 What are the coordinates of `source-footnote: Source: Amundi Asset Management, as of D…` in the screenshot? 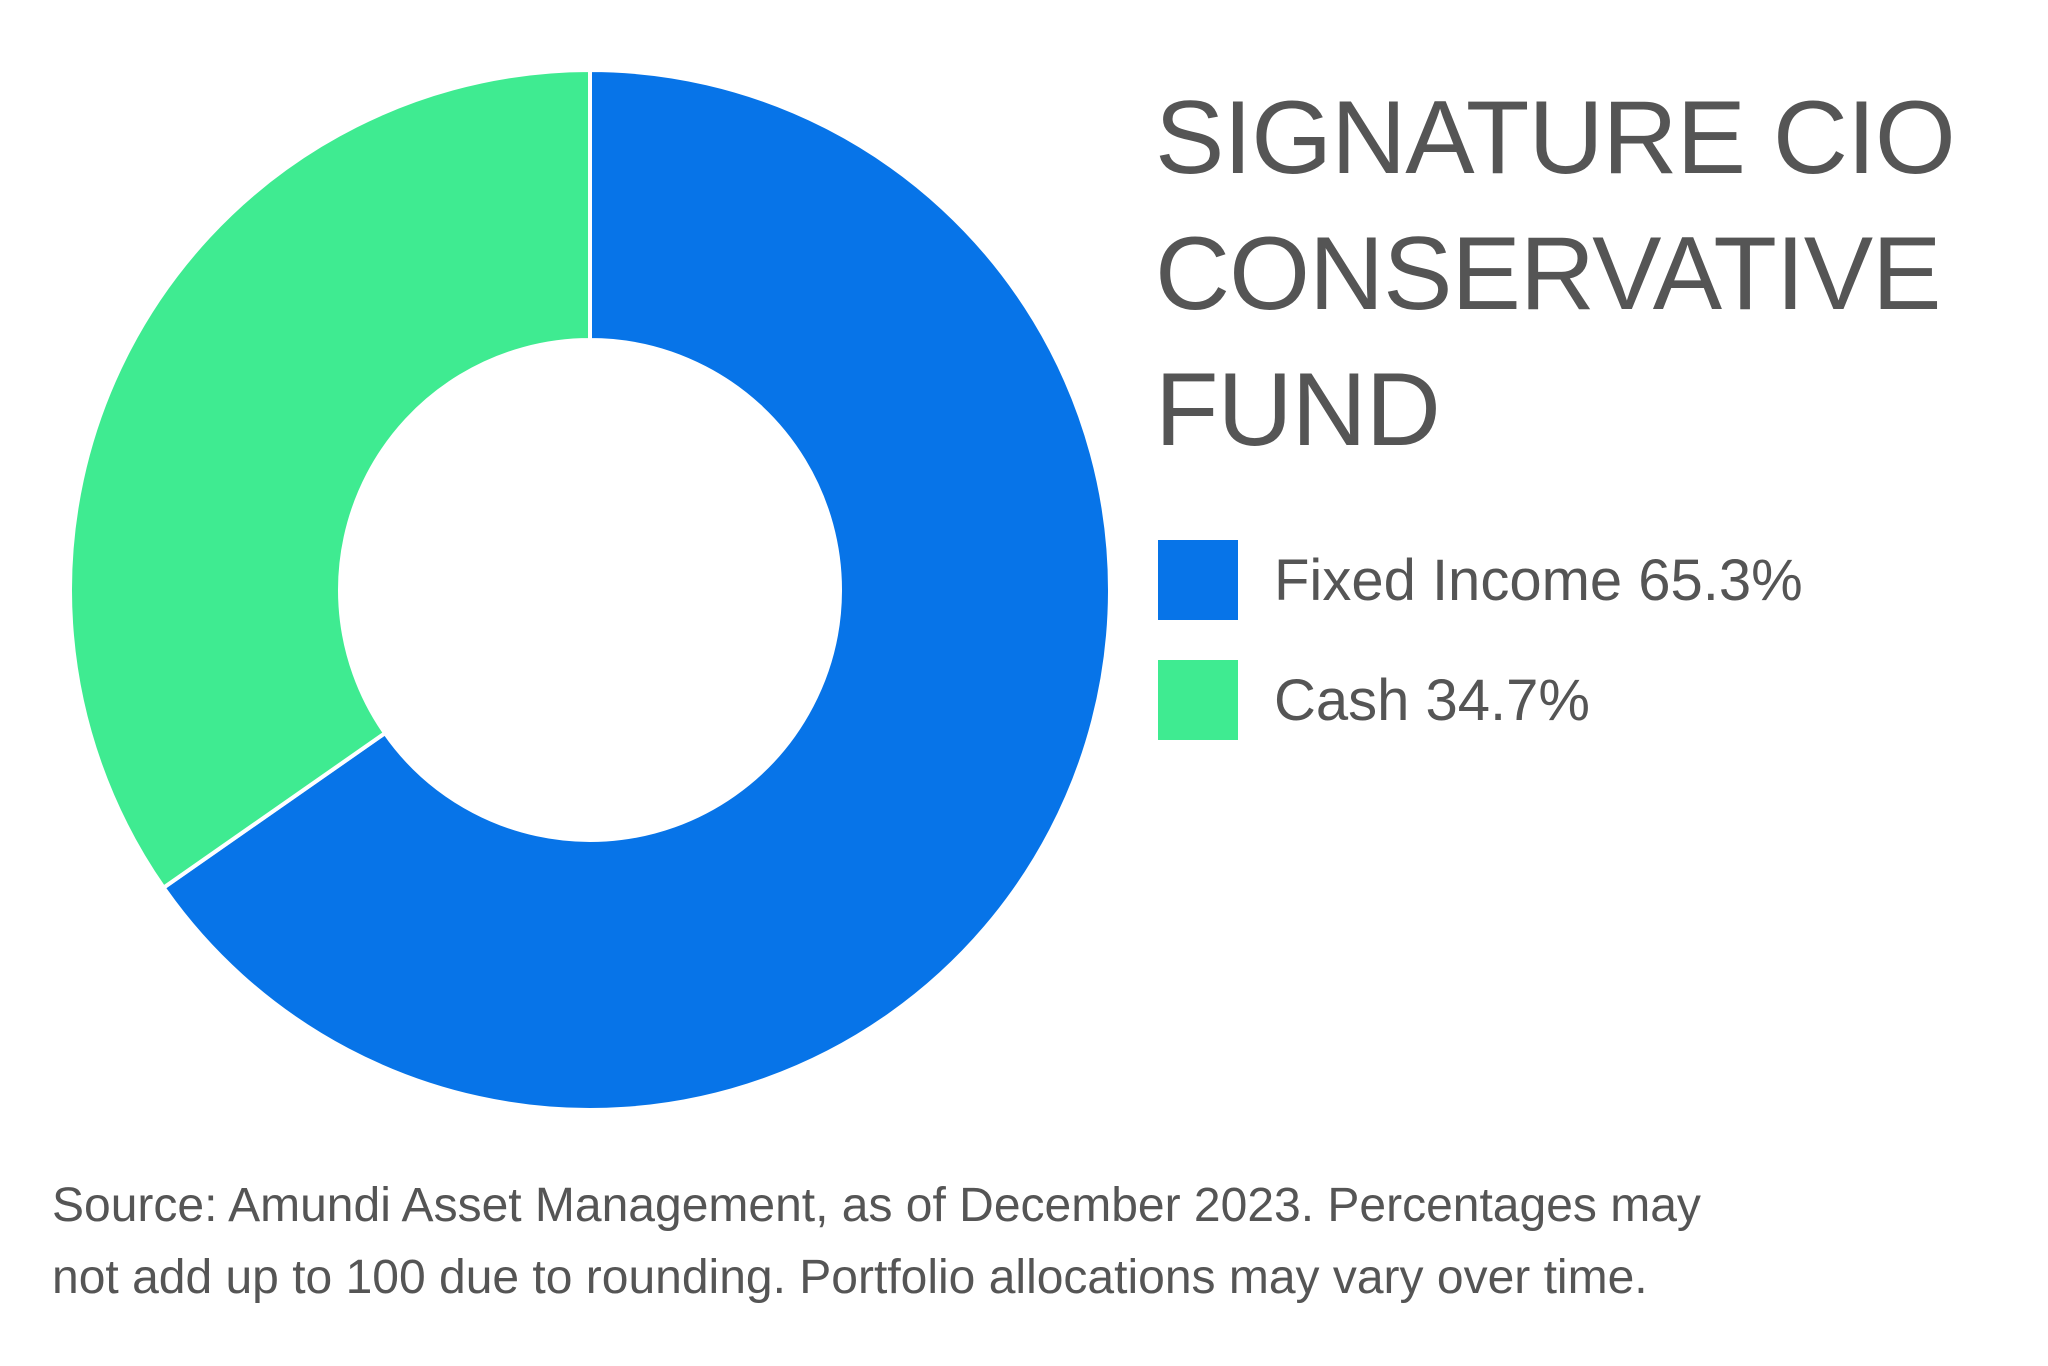 It's located at (1042, 1242).